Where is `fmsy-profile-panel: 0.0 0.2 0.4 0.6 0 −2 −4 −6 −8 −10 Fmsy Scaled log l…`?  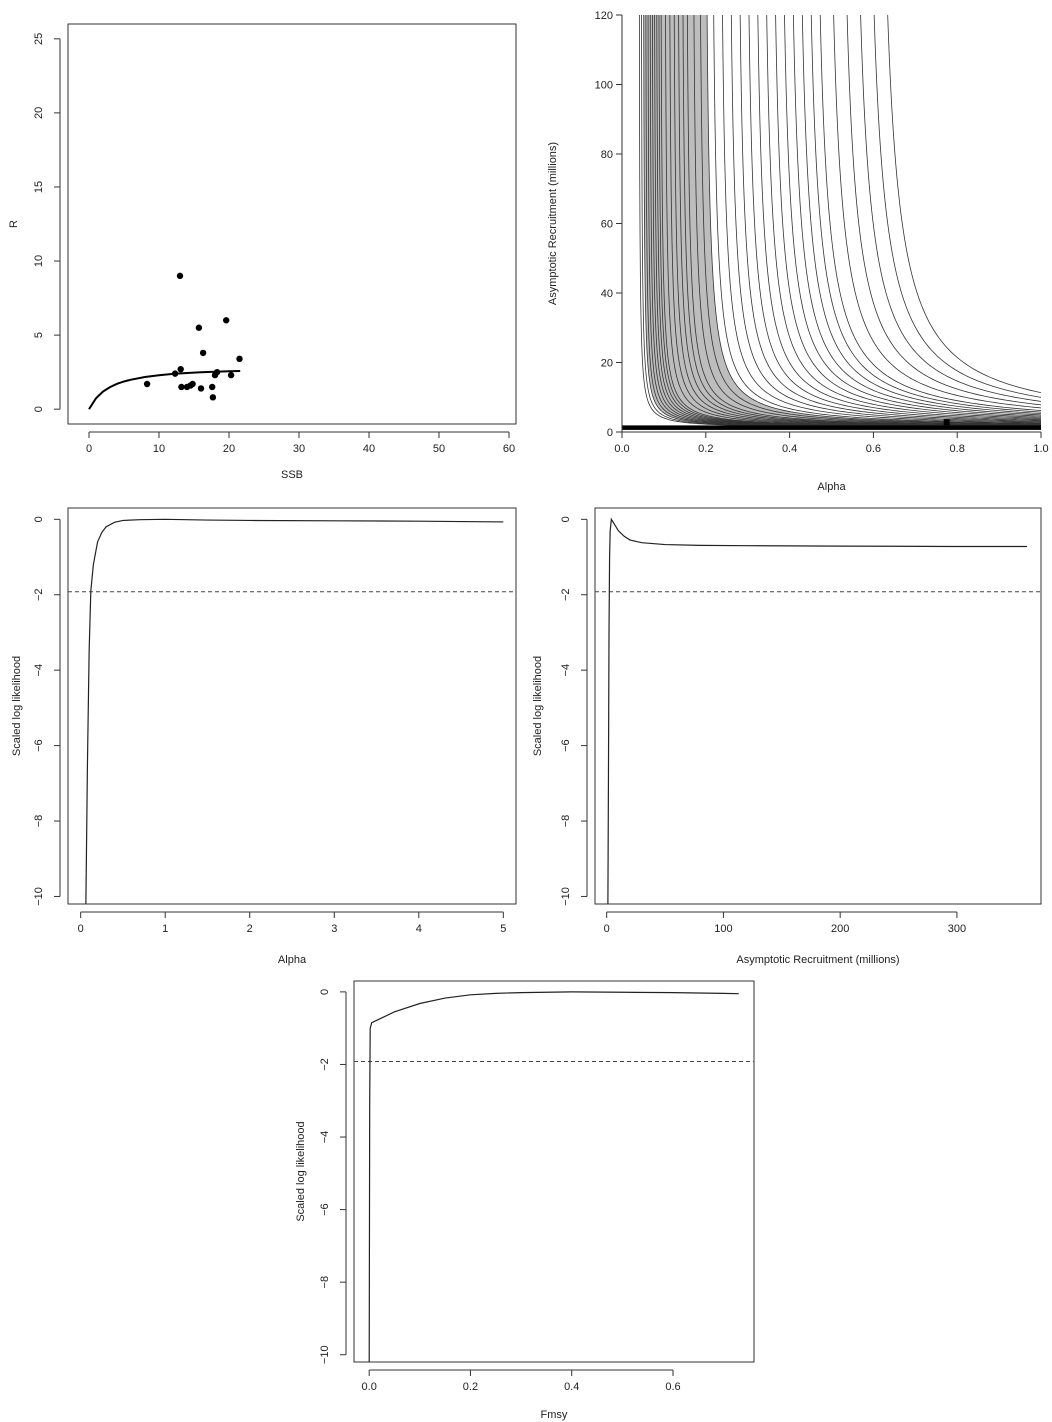 fmsy-profile-panel: 0.0 0.2 0.4 0.6 0 −2 −4 −6 −8 −10 Fmsy Scaled log l… is located at coordinates (525, 1200).